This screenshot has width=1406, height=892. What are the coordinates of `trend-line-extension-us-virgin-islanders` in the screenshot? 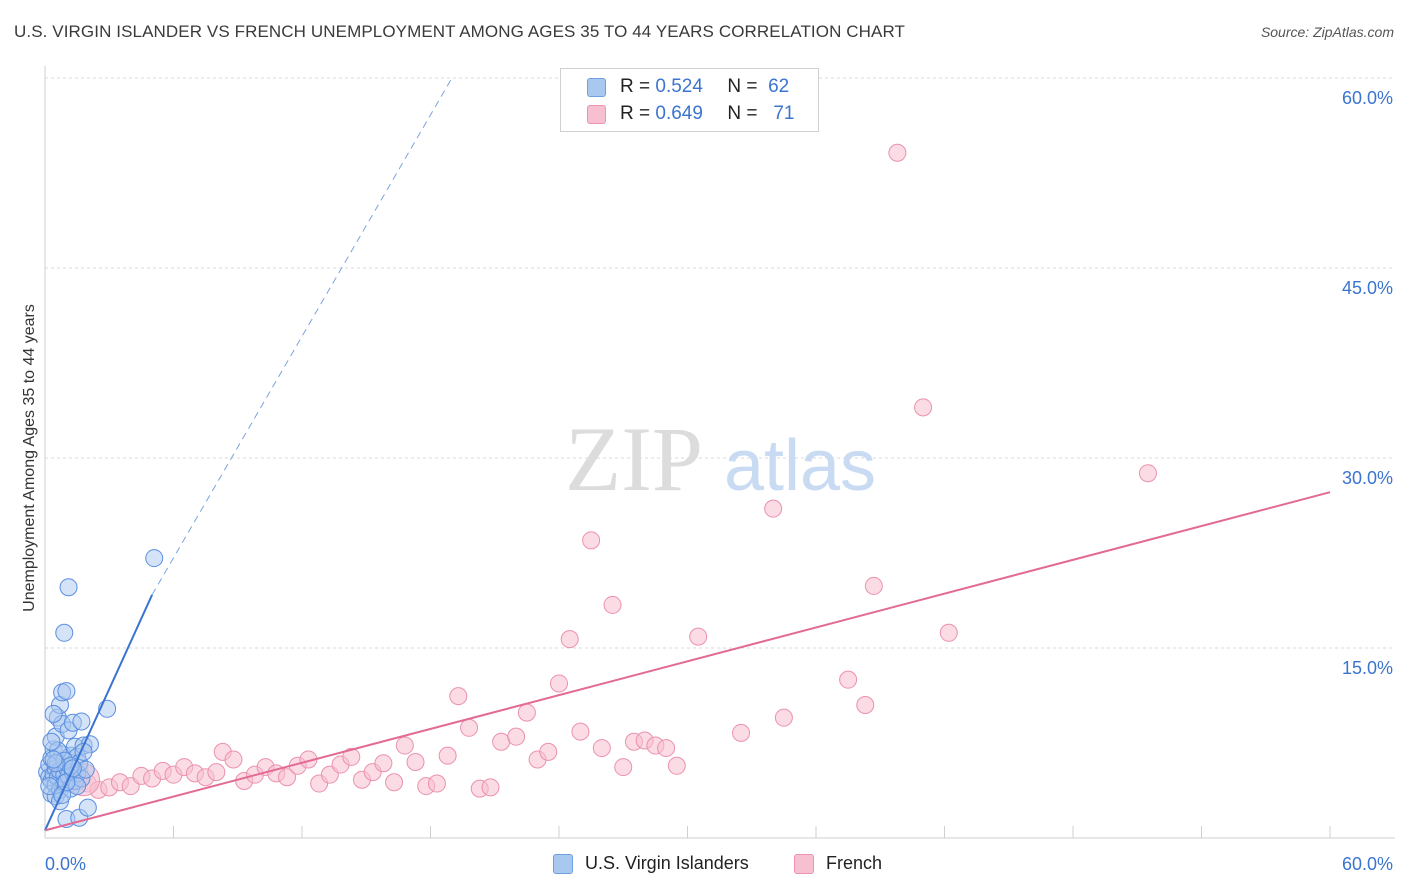 It's located at (302, 336).